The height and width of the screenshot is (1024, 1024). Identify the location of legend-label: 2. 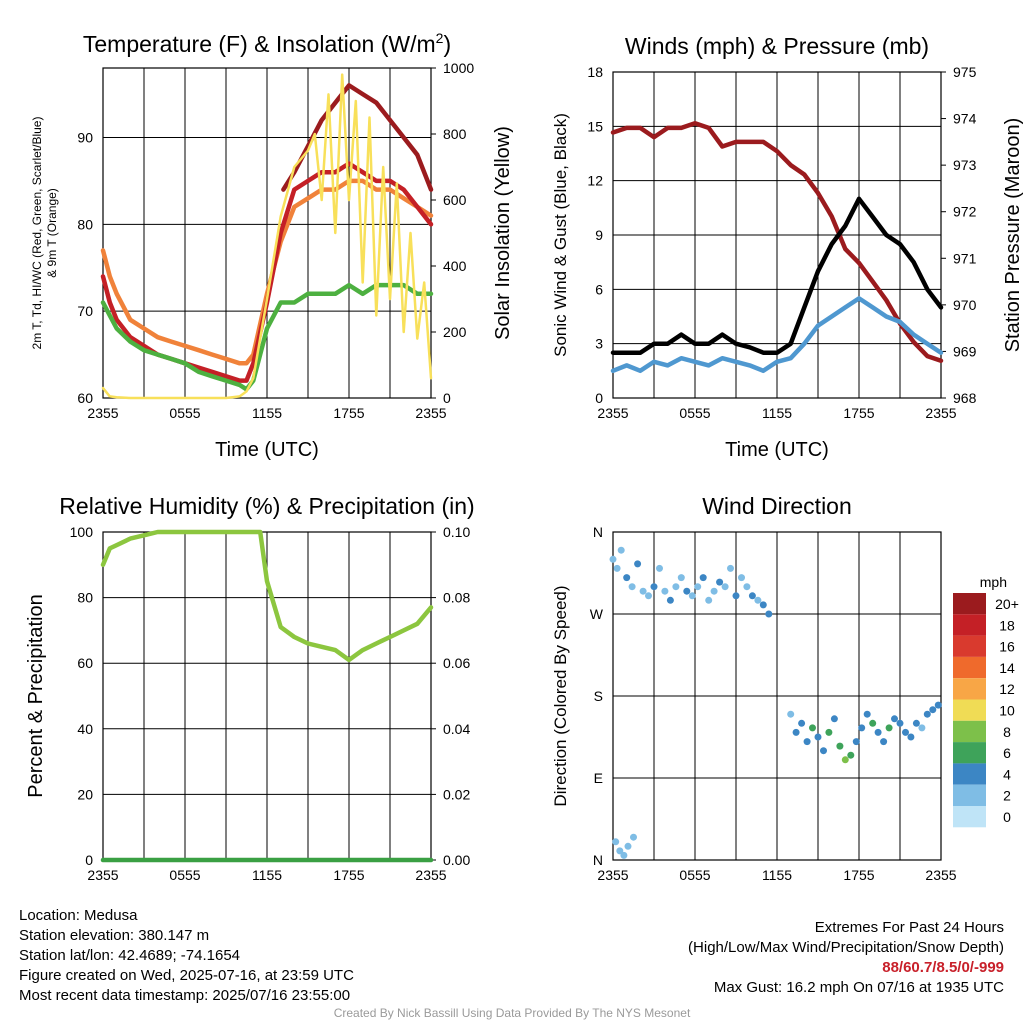
(1007, 796).